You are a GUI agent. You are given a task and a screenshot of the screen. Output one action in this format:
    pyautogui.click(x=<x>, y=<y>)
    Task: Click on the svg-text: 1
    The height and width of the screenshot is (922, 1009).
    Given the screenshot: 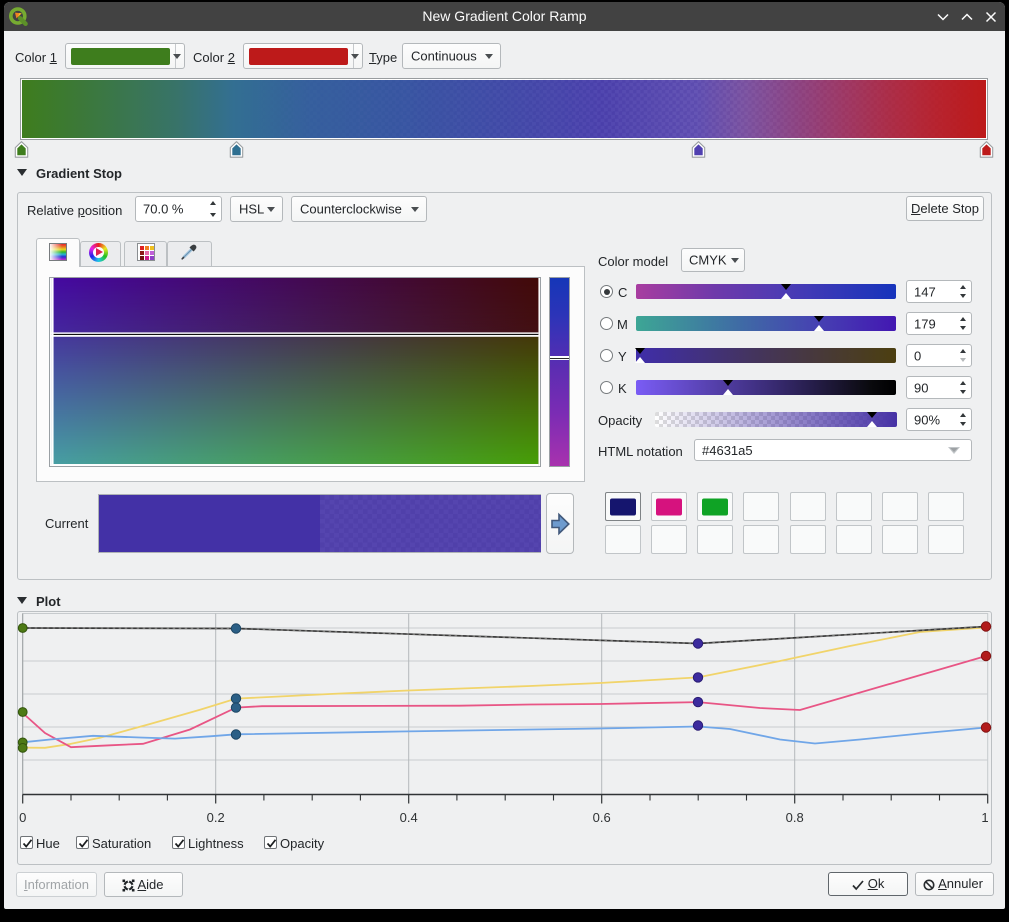 What is the action you would take?
    pyautogui.click(x=984, y=817)
    